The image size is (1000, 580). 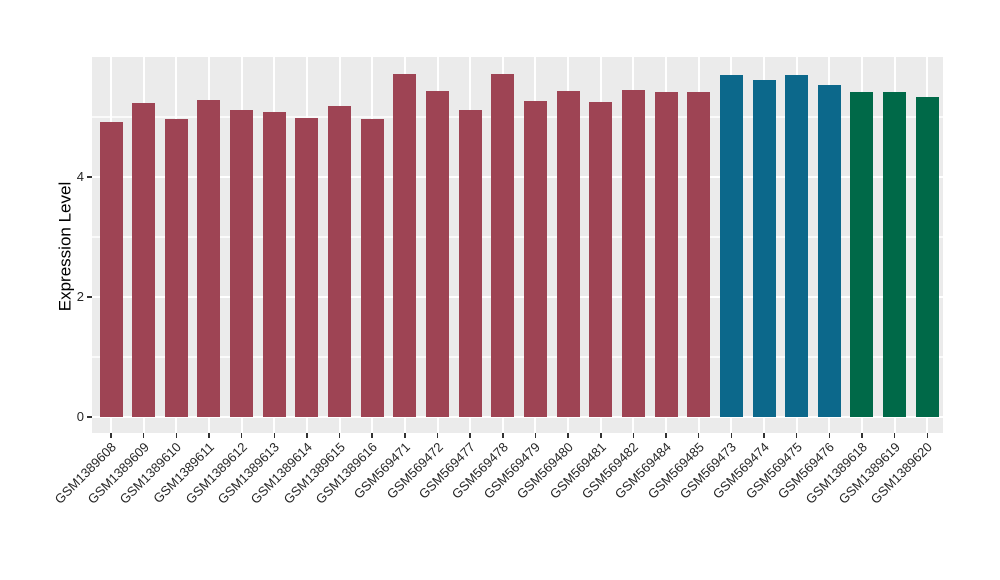 What do you see at coordinates (796, 435) in the screenshot?
I see `x-tick-GSM569475` at bounding box center [796, 435].